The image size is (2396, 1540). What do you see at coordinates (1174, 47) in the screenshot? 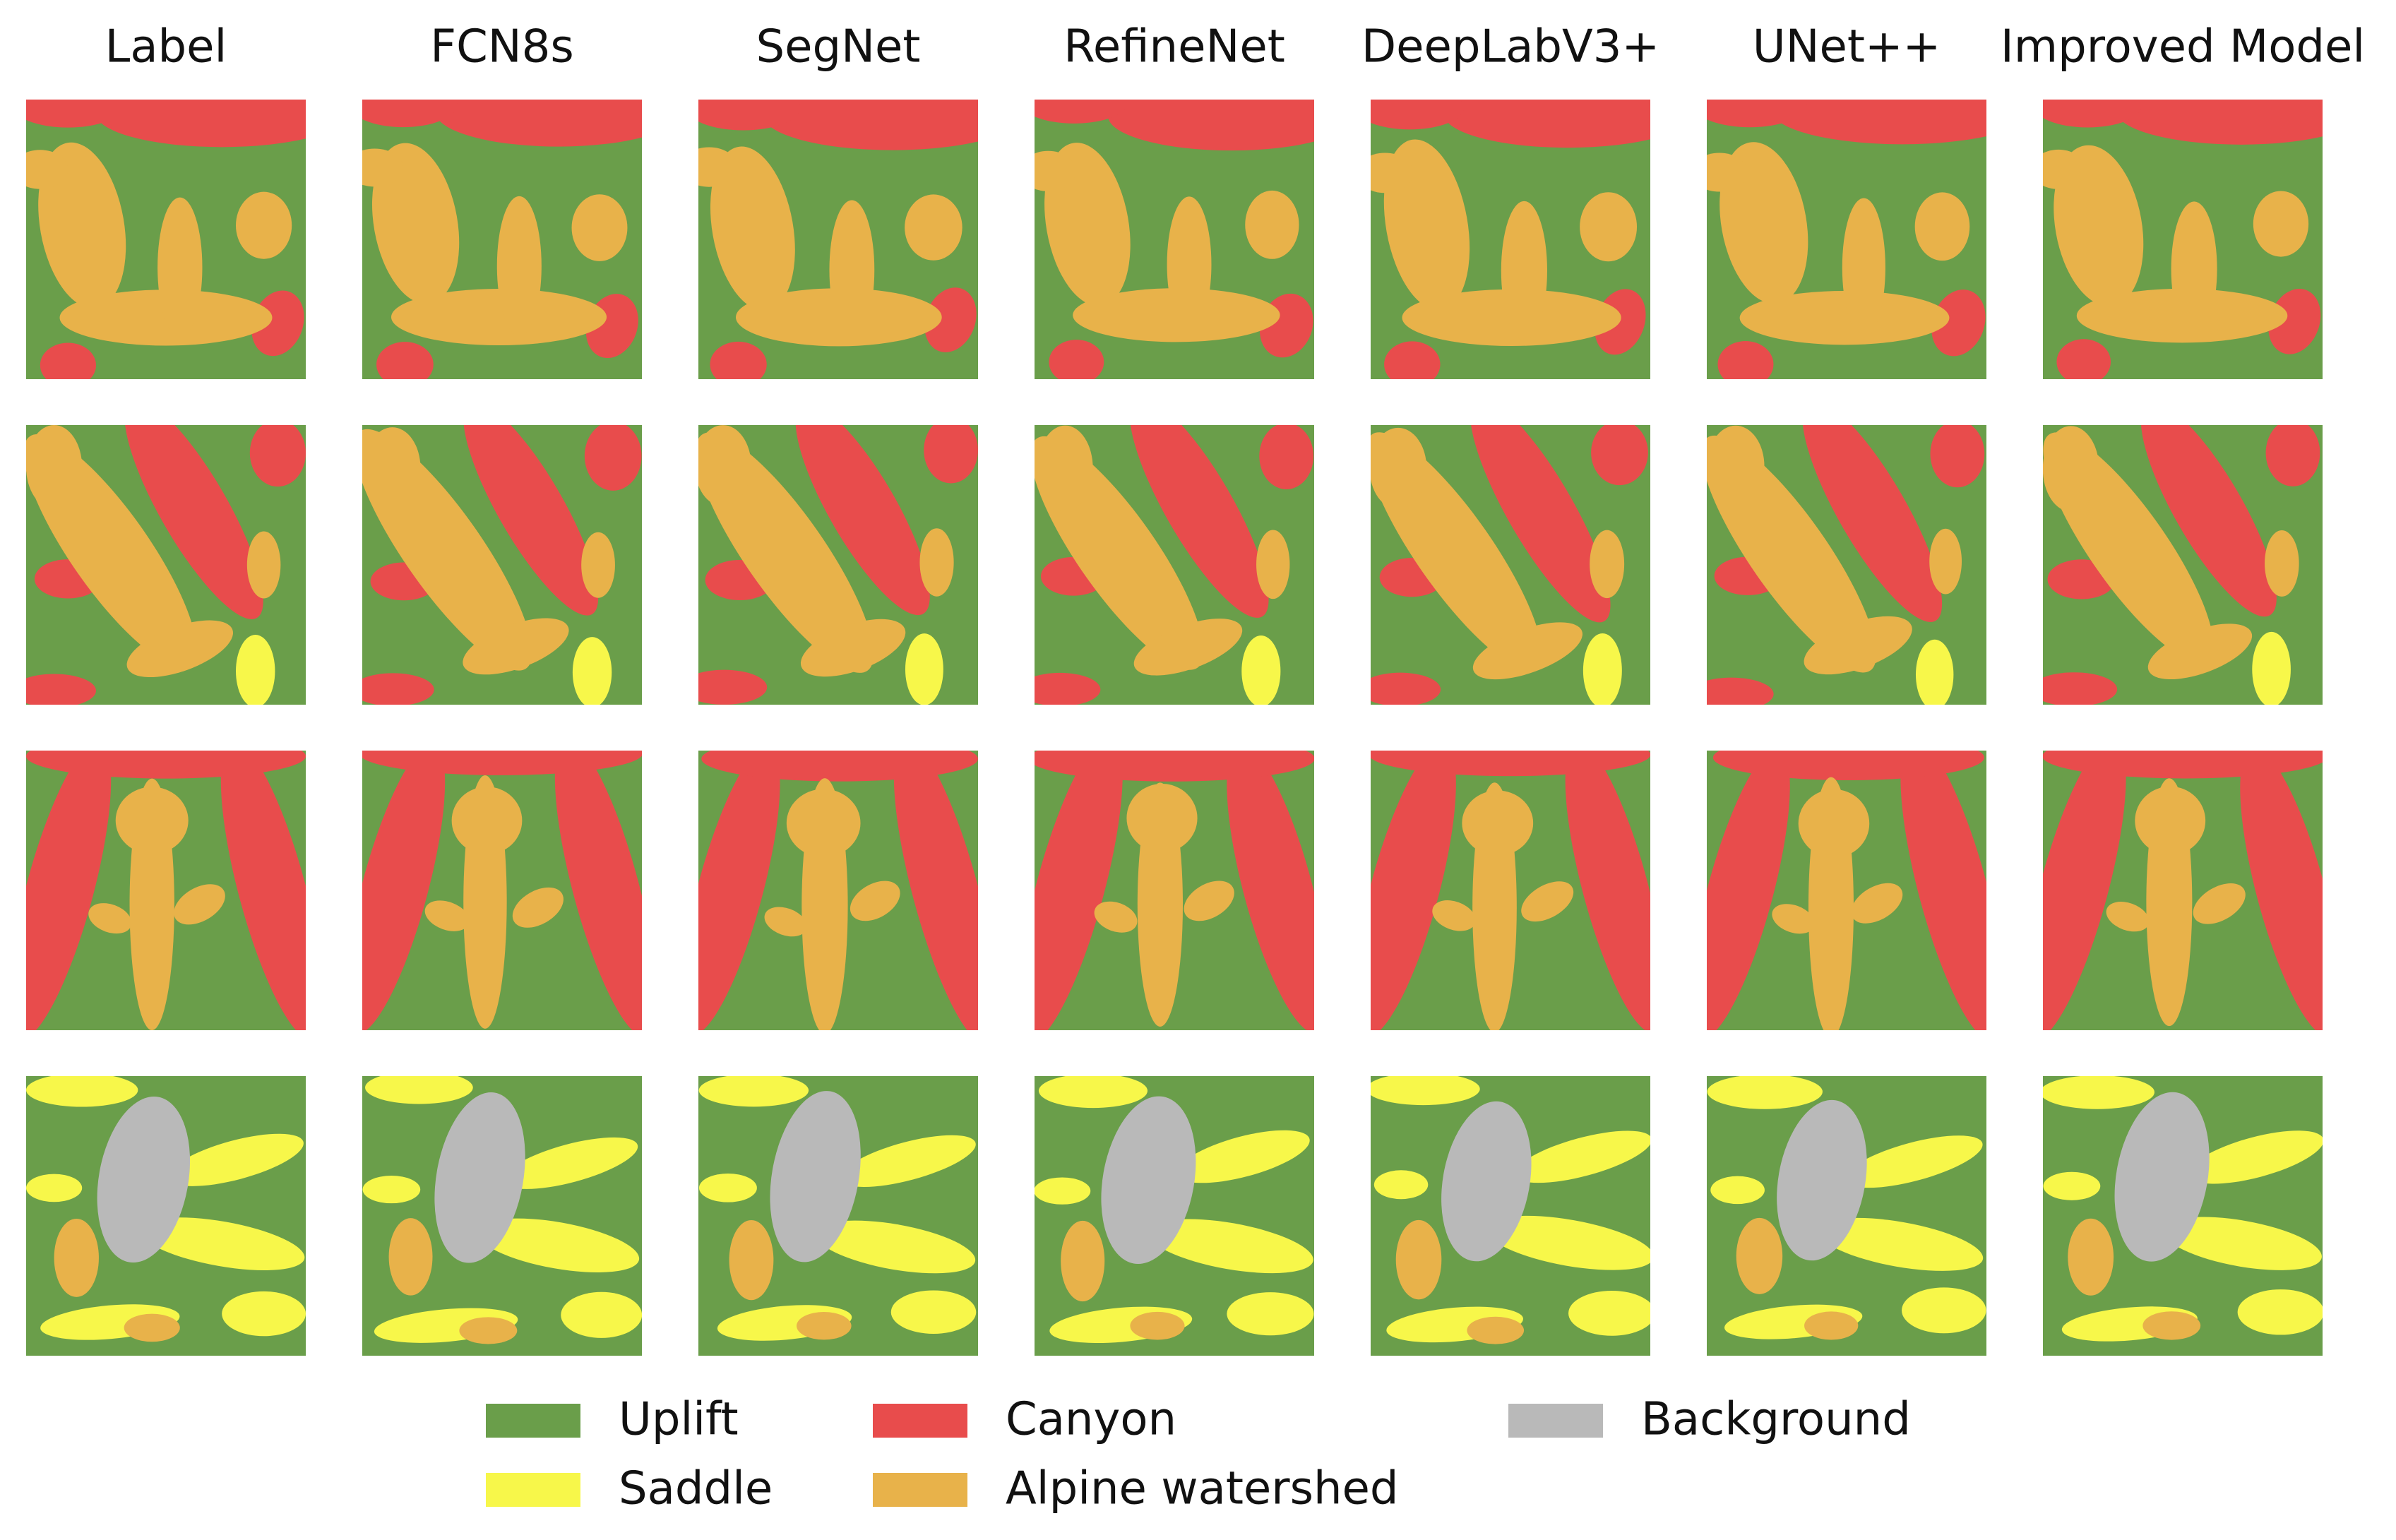
I see `column-title: RefineNet` at bounding box center [1174, 47].